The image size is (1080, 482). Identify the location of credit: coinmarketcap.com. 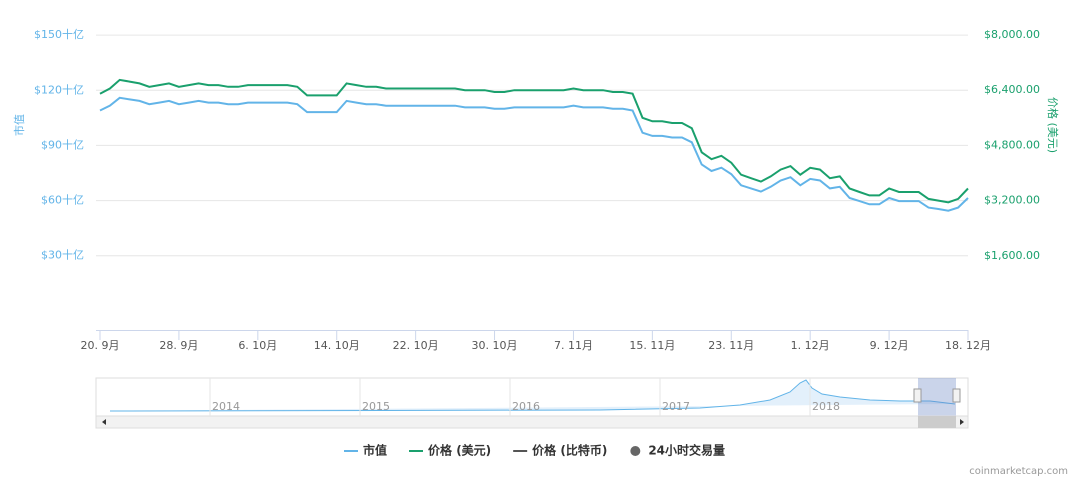
(1018, 471).